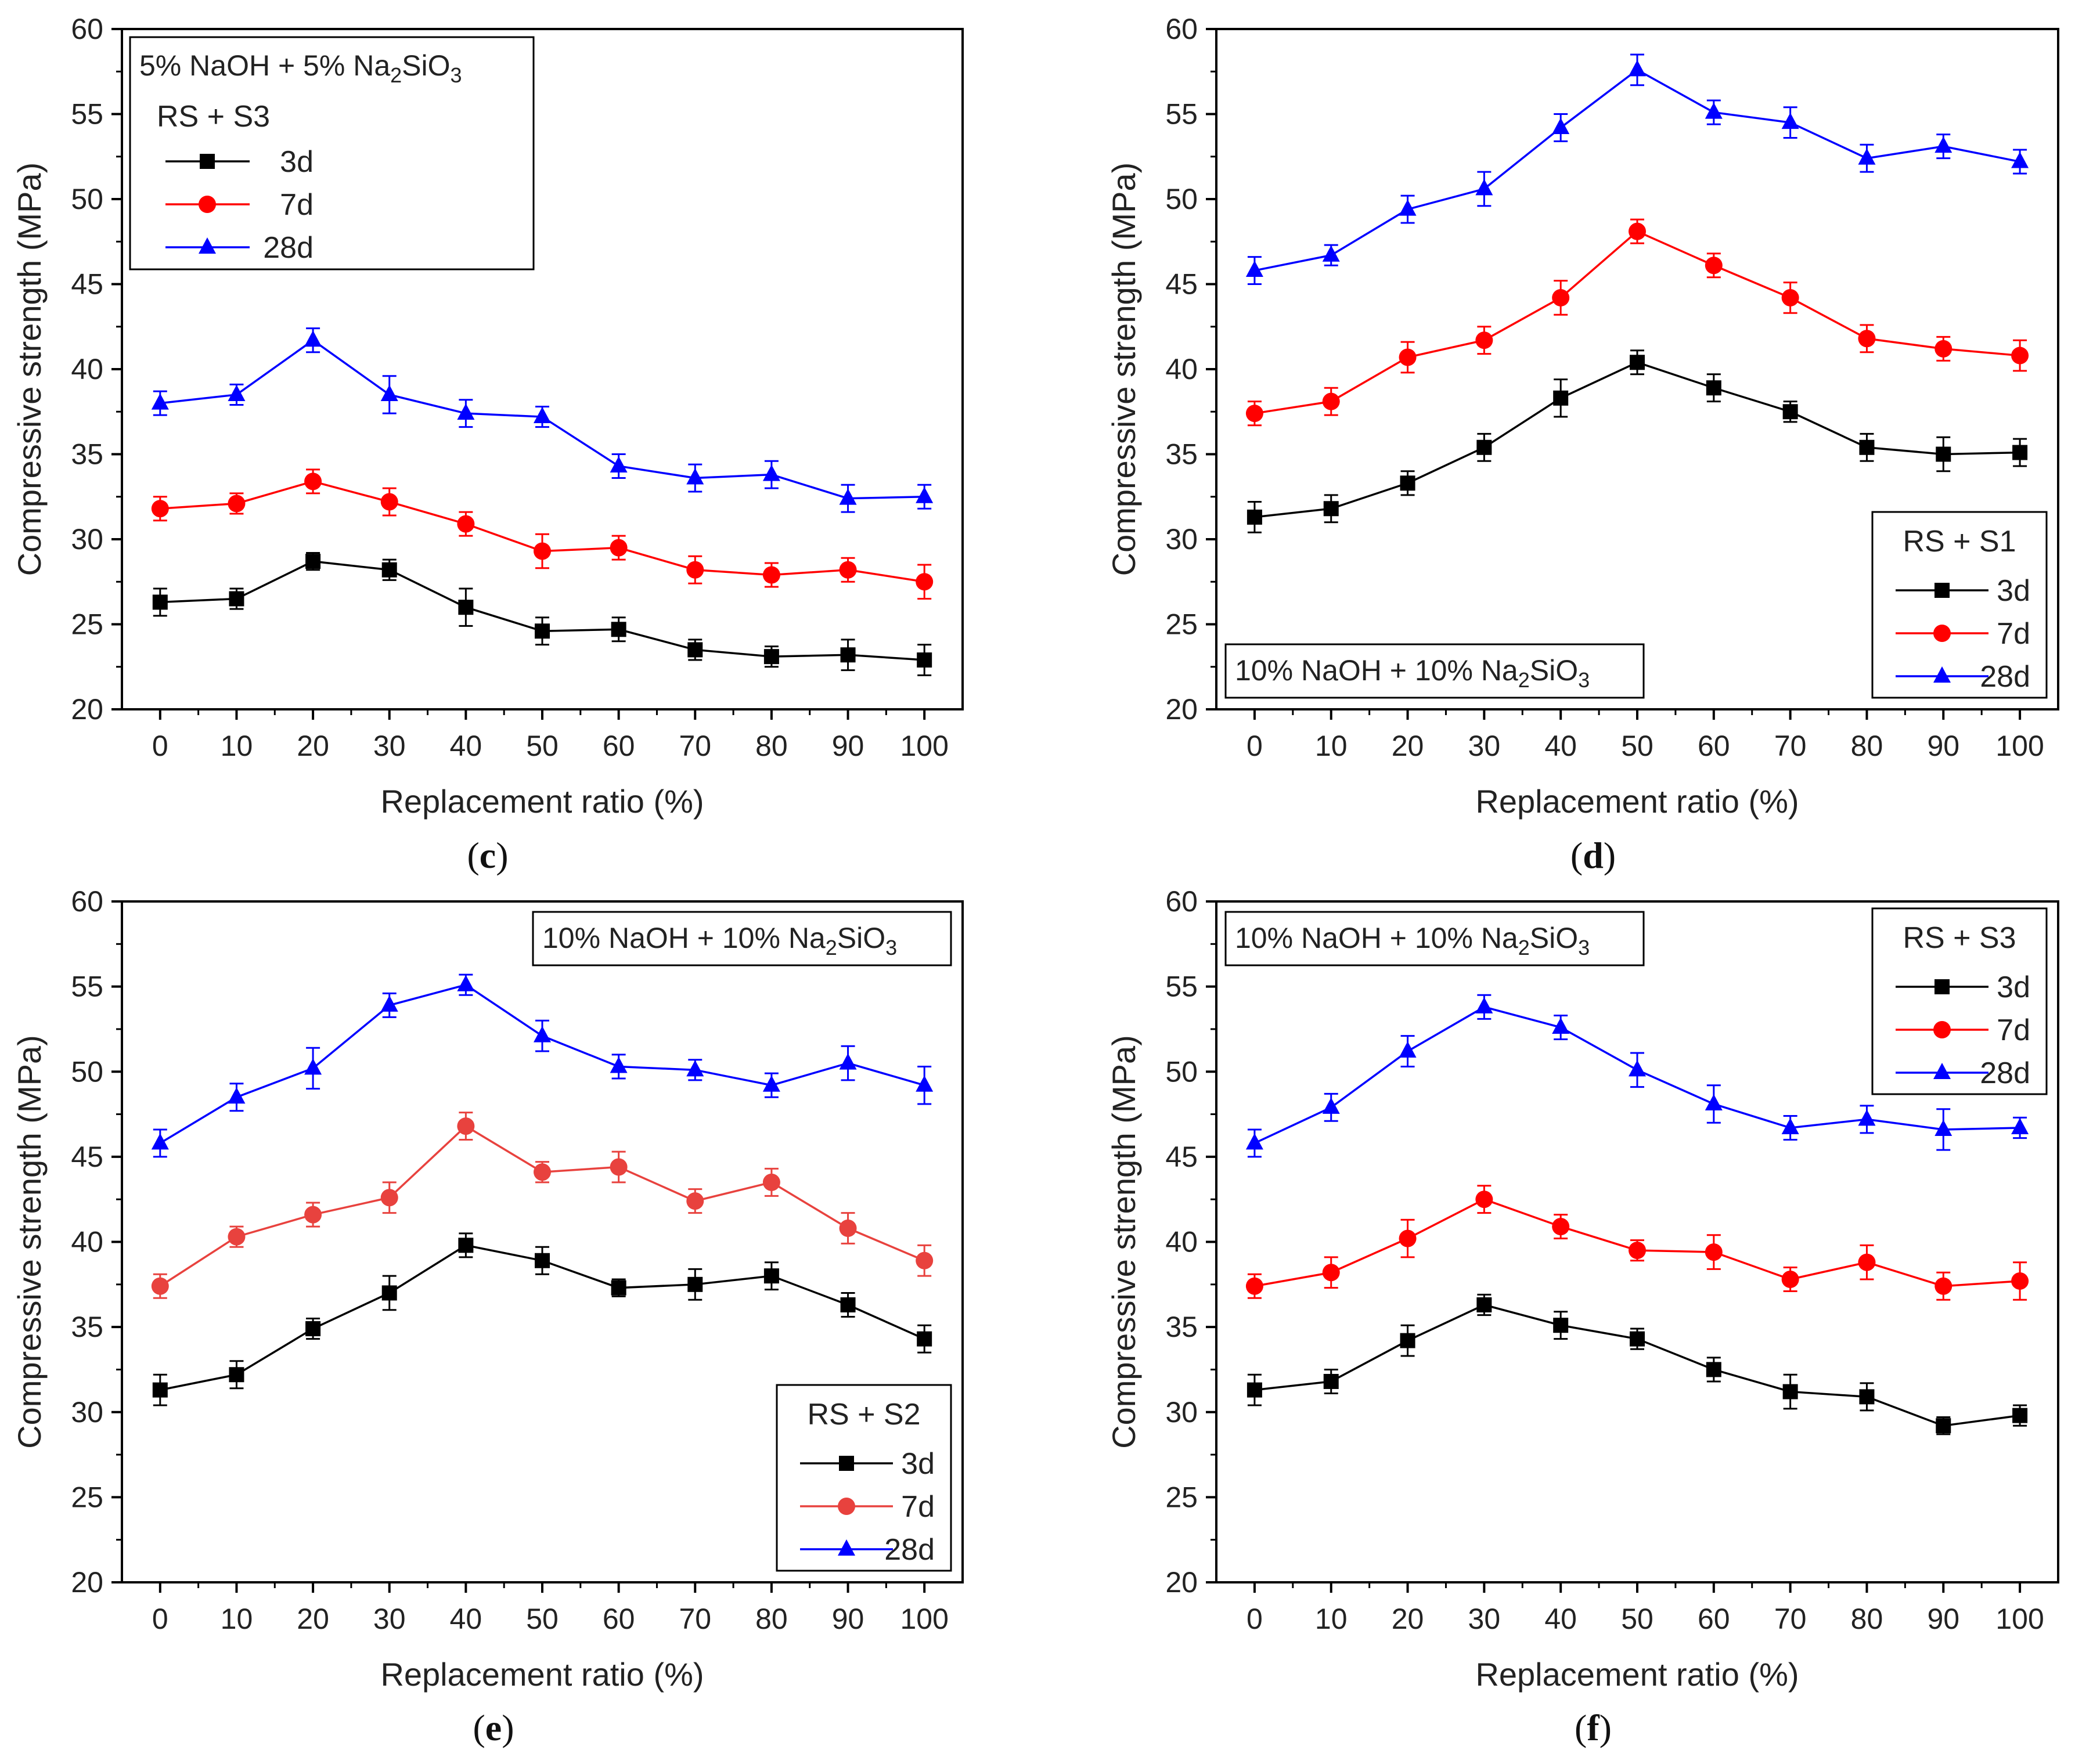  Describe the element at coordinates (488, 856) in the screenshot. I see `panel-caption: (c)` at that location.